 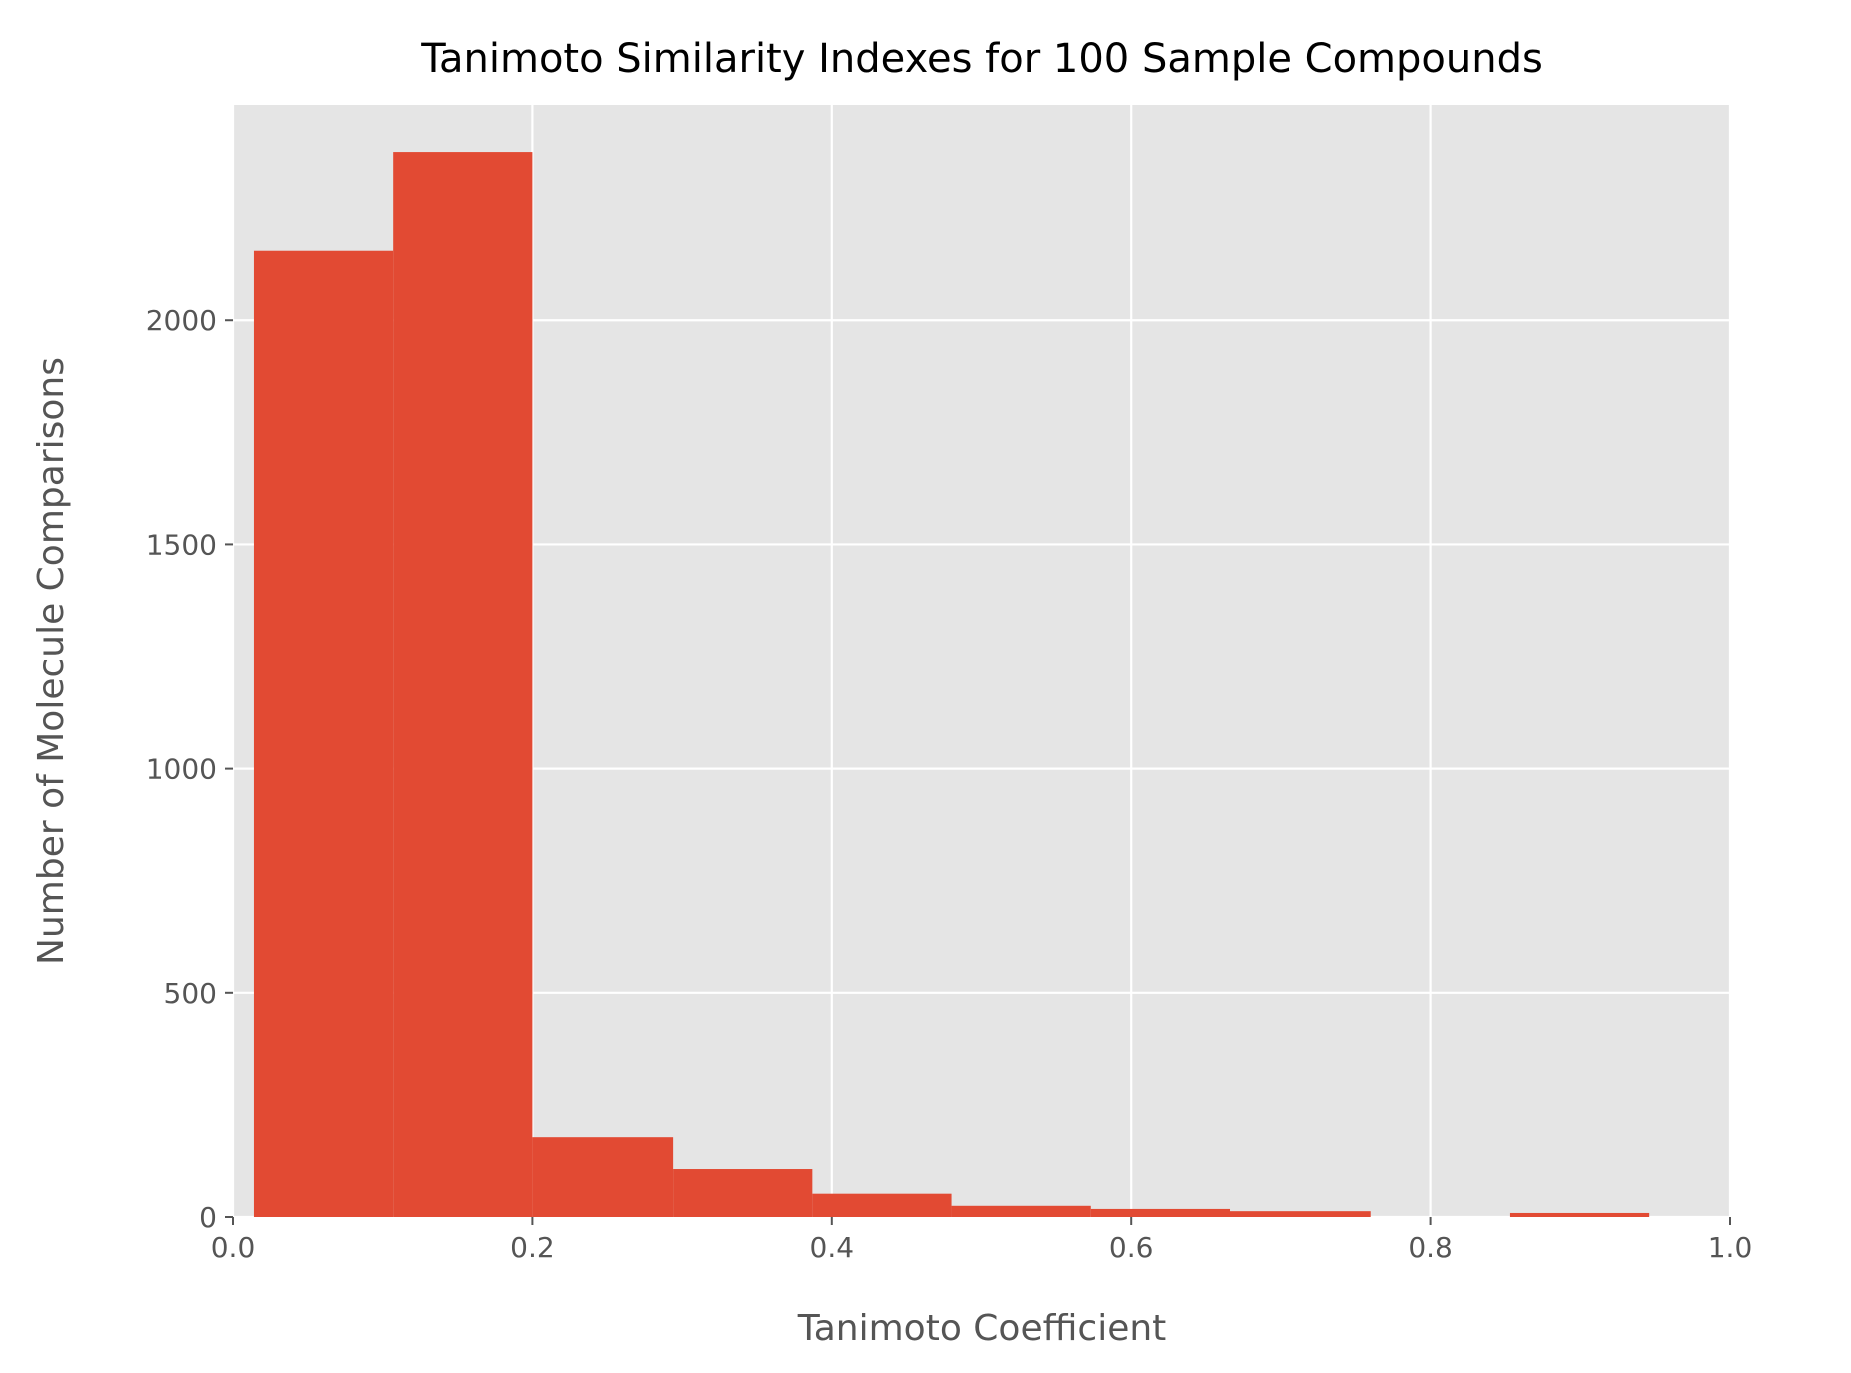 I want to click on y-tick-label: 2000, so click(x=181, y=320).